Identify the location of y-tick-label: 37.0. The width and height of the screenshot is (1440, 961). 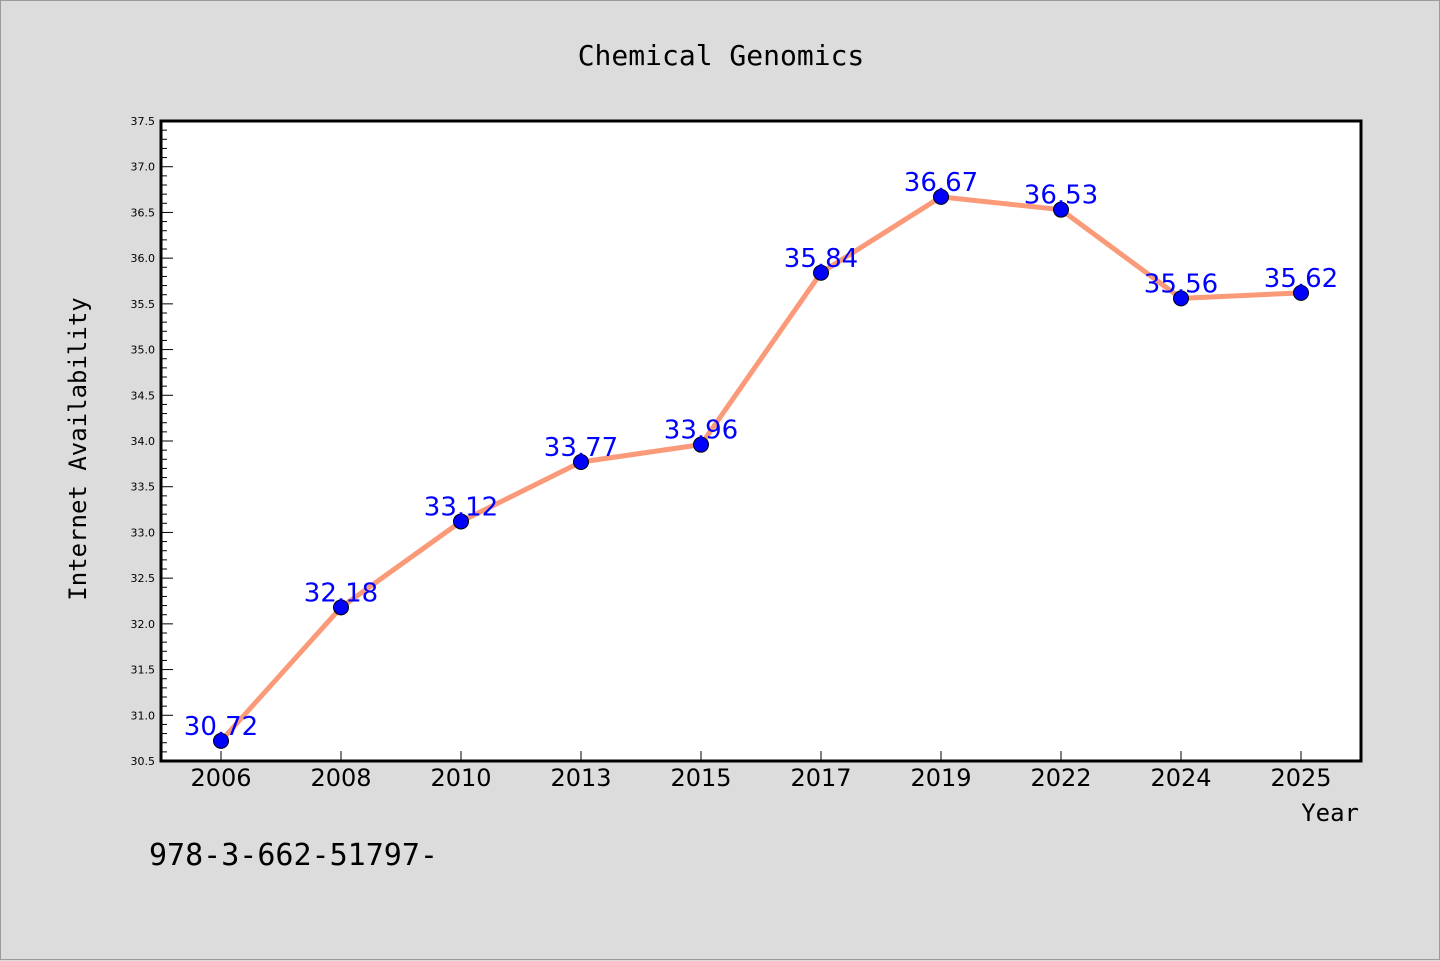
(143, 167).